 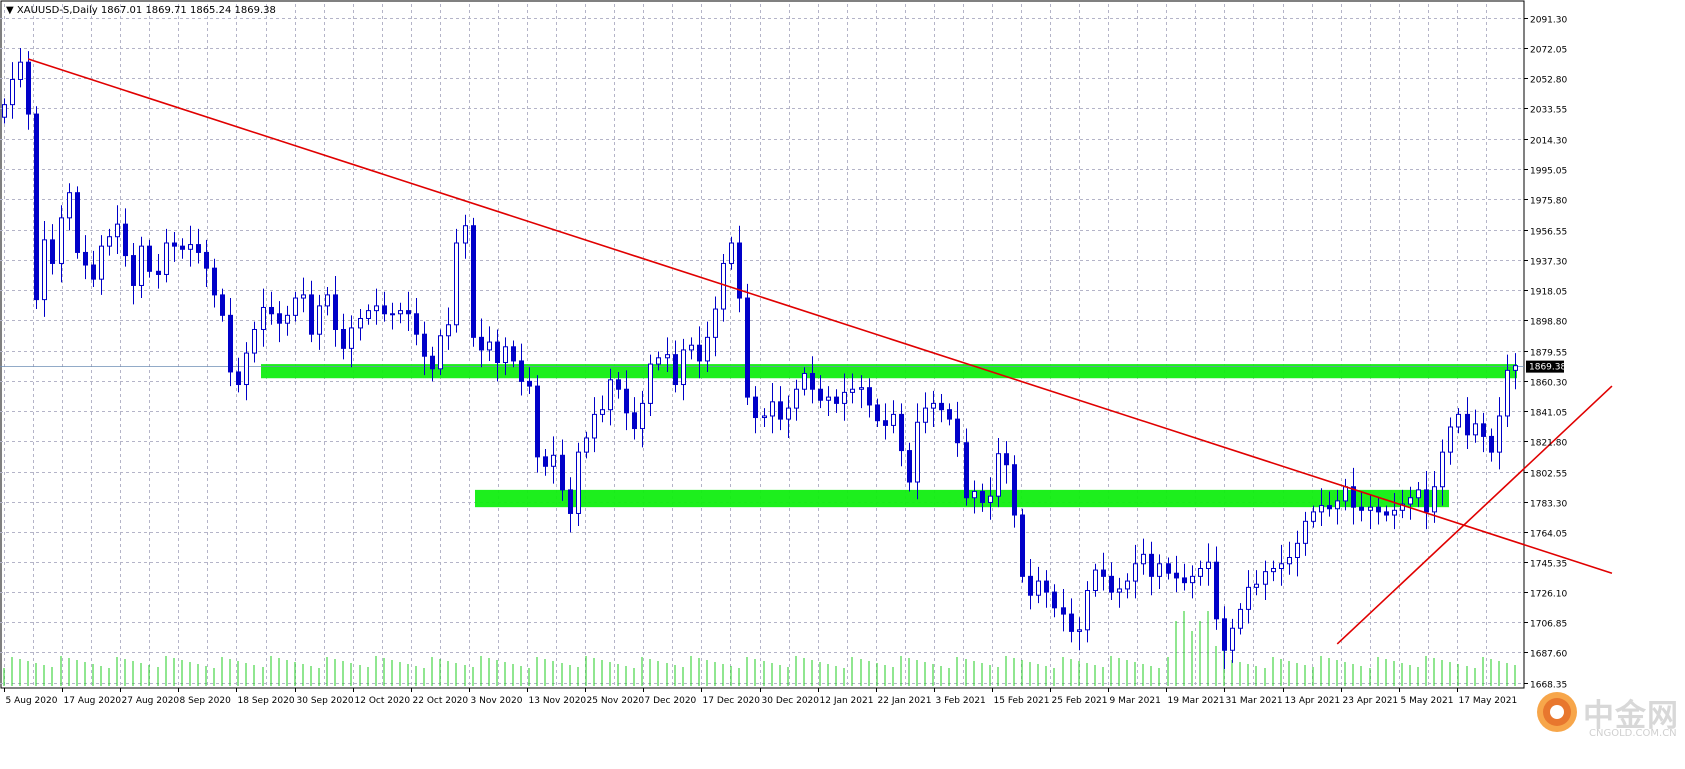 I want to click on y-tick-label: 1937.30, so click(x=1548, y=263).